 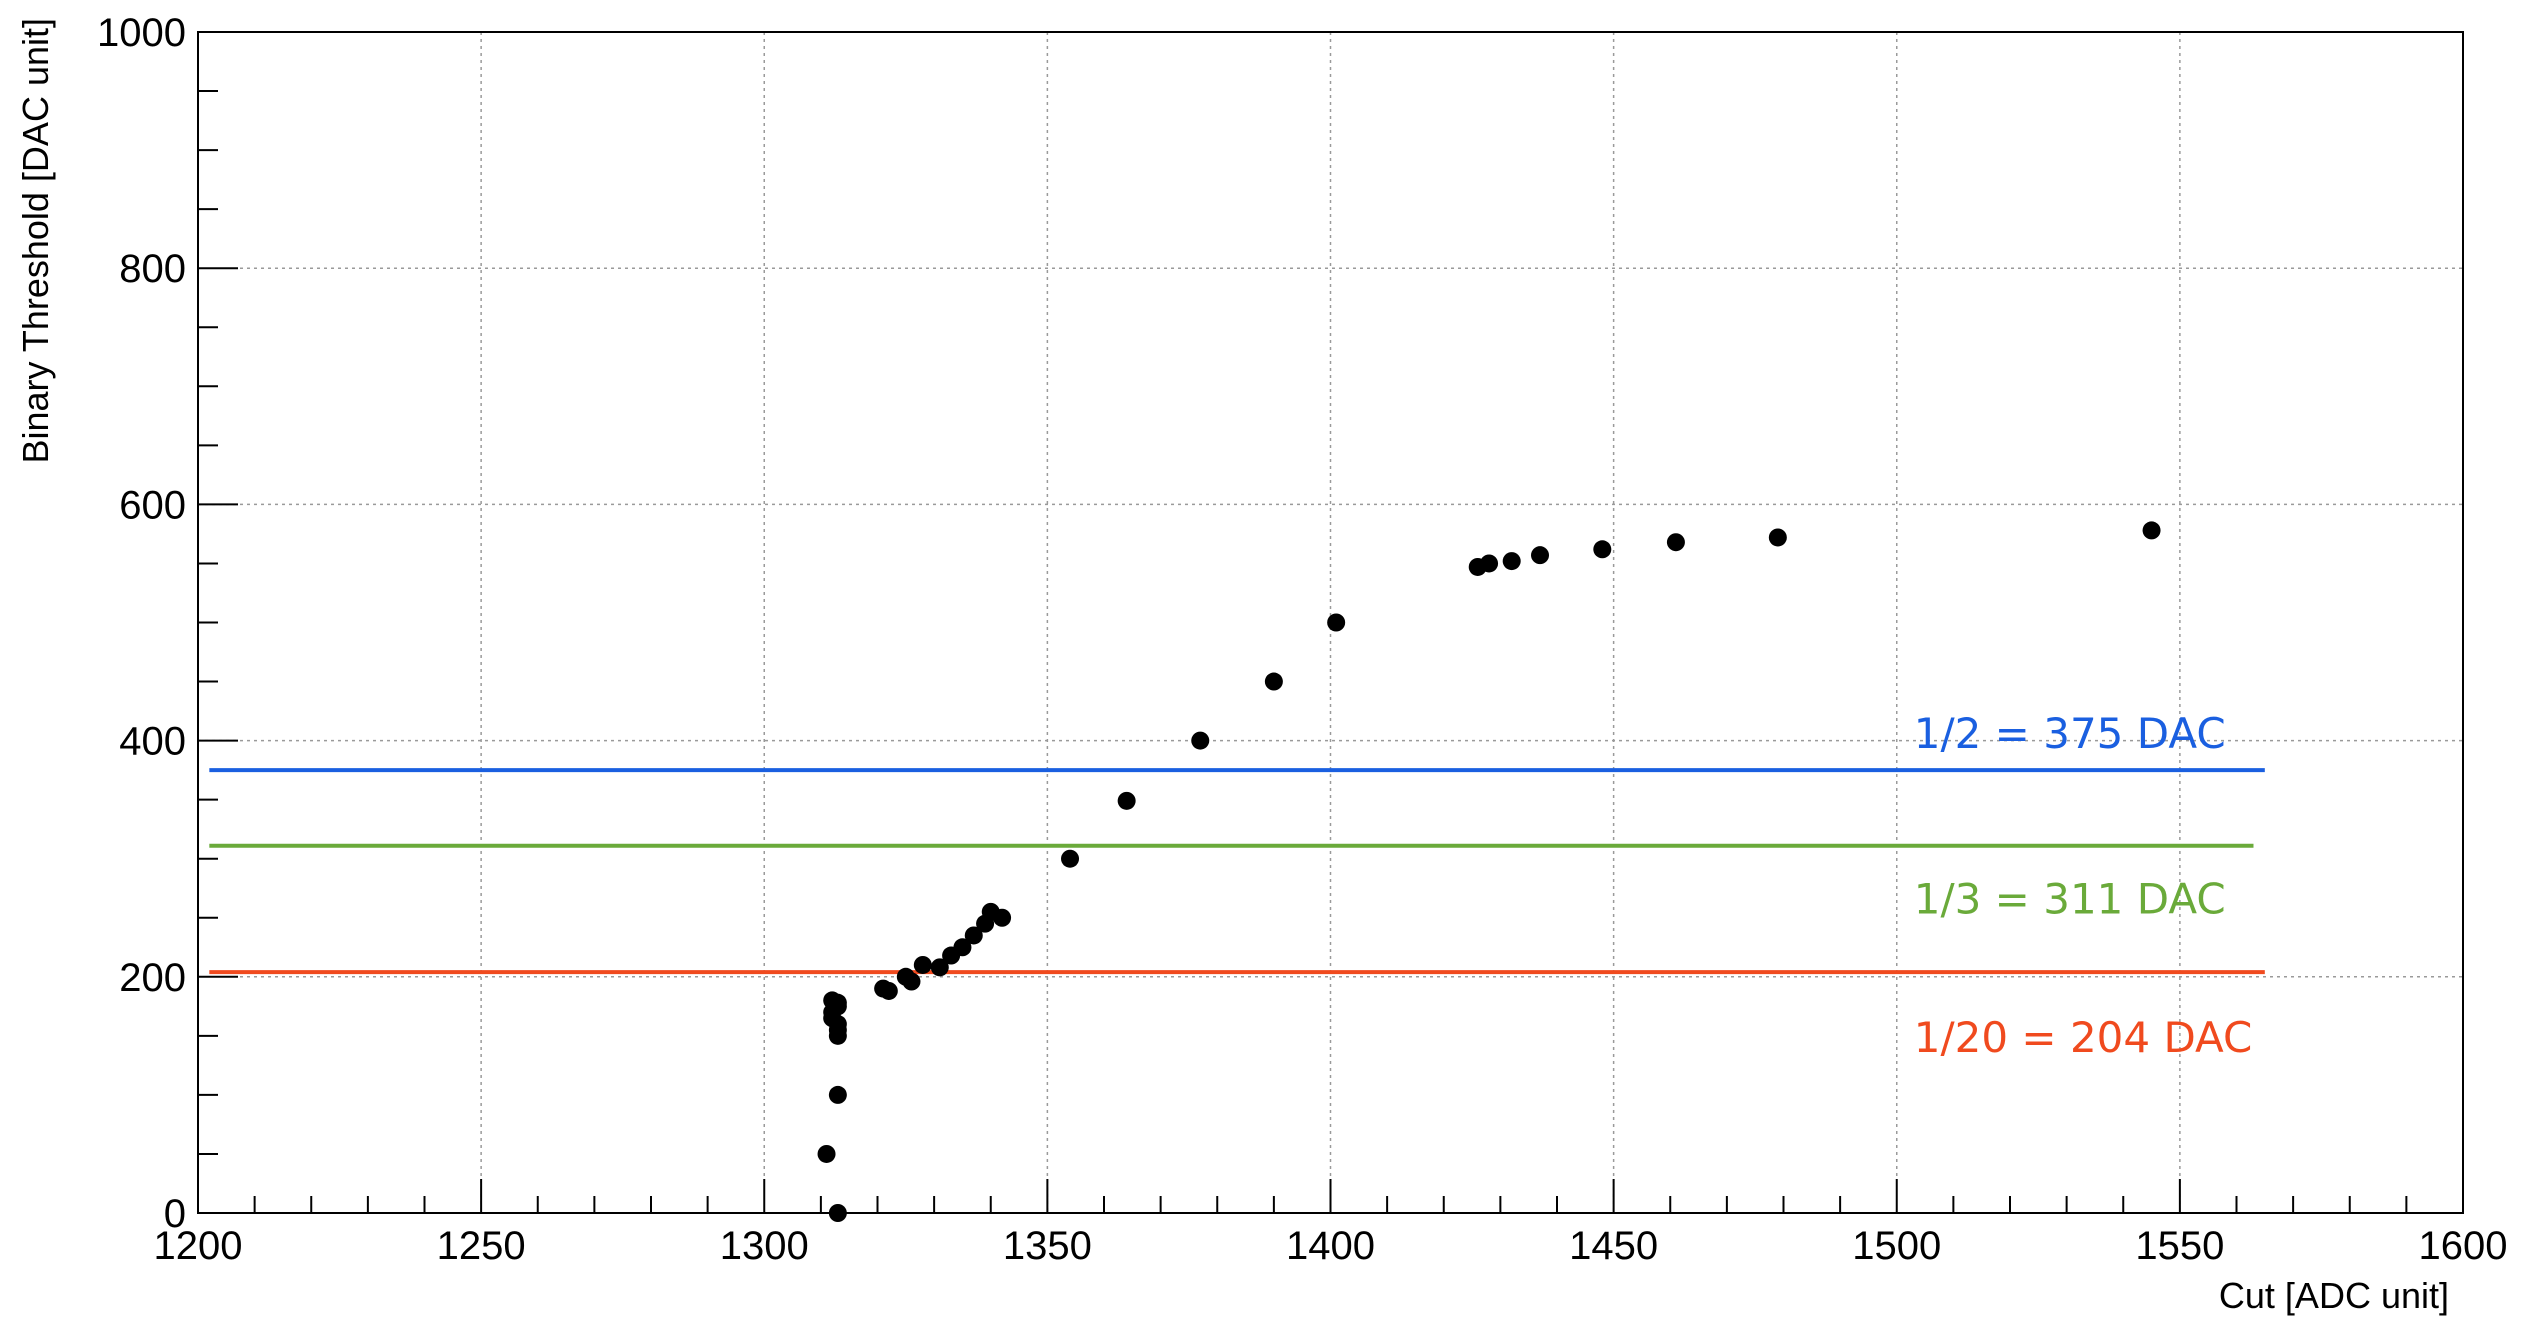 What do you see at coordinates (2070, 733) in the screenshot?
I see `reference-line-label: 1/2 = 375 DAC` at bounding box center [2070, 733].